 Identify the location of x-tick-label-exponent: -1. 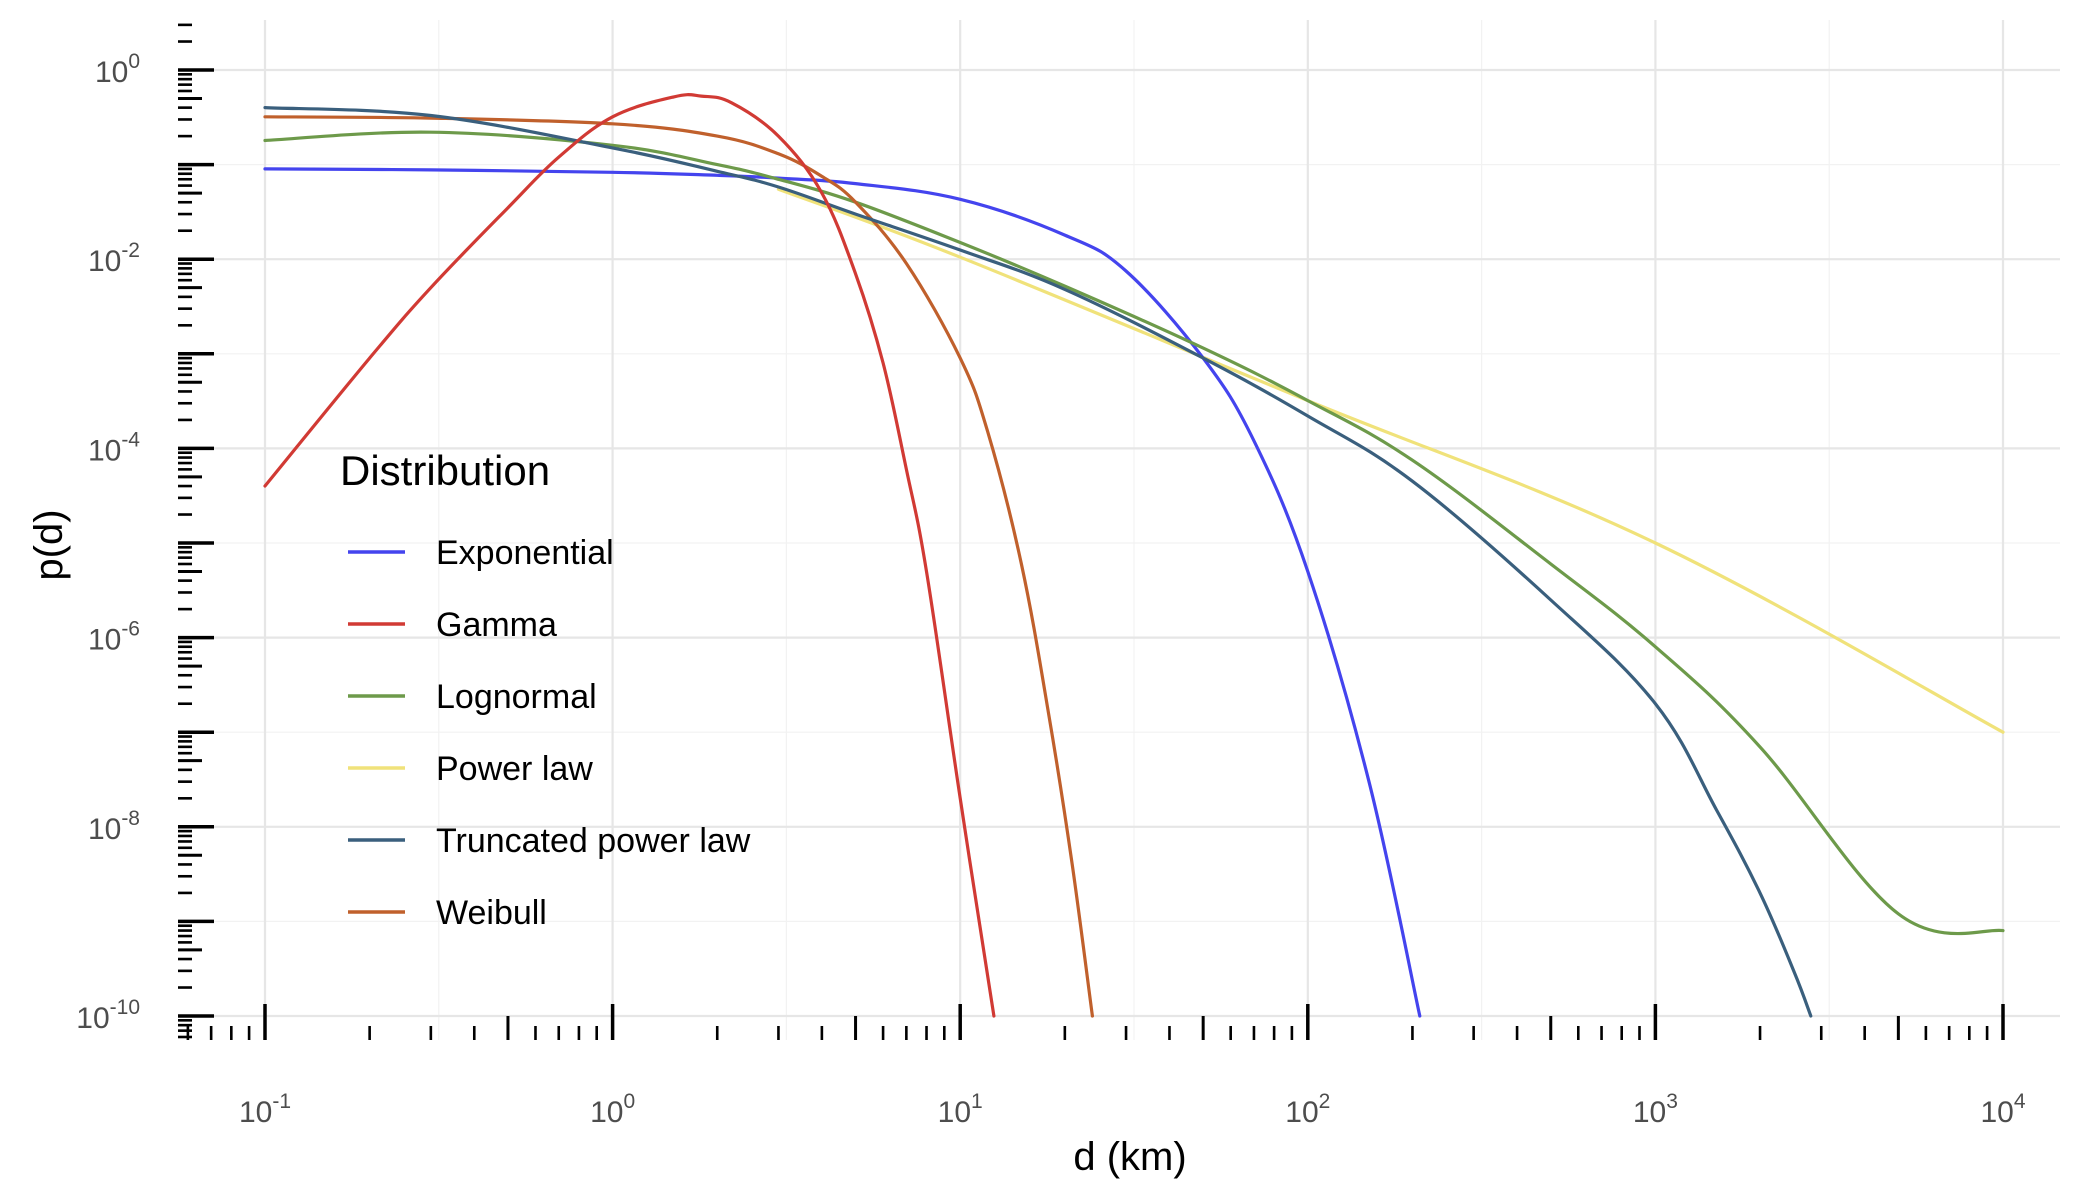
(281, 1101).